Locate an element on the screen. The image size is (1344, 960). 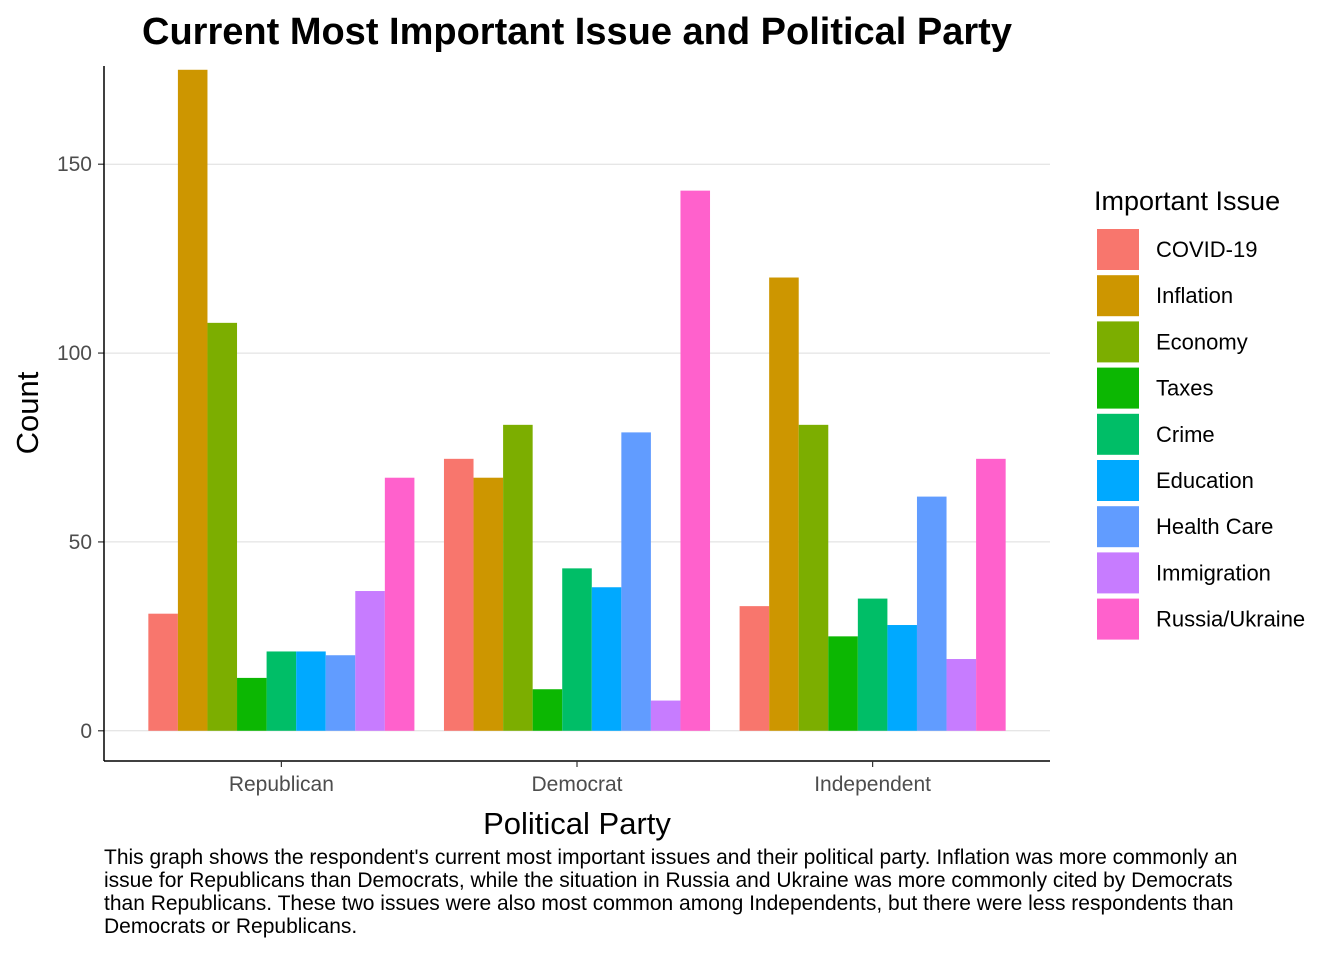
y-tick-label: 50 is located at coordinates (80, 542).